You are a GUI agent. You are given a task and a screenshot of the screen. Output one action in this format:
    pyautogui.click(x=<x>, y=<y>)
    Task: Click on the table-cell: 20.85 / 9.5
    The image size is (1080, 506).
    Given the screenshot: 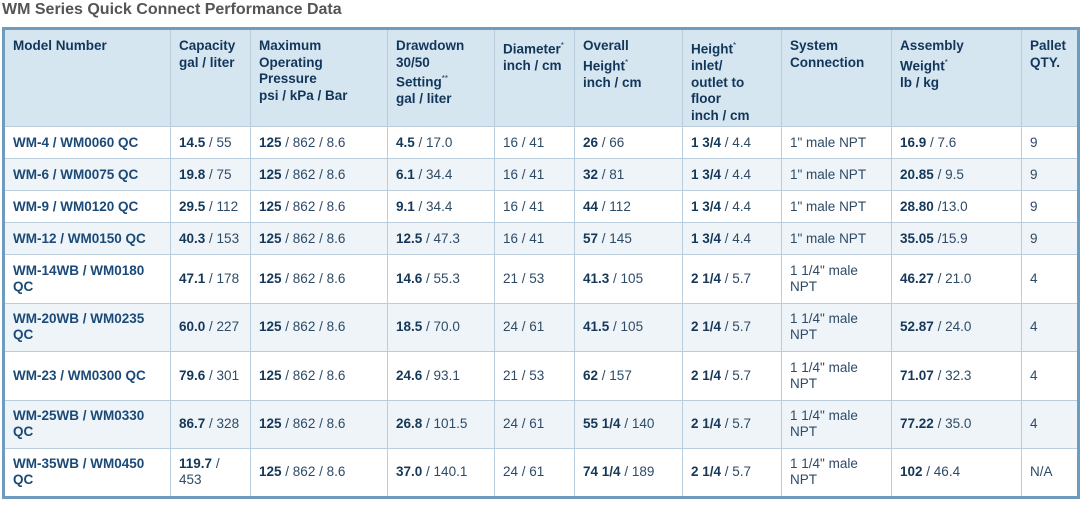 What is the action you would take?
    pyautogui.click(x=956, y=174)
    